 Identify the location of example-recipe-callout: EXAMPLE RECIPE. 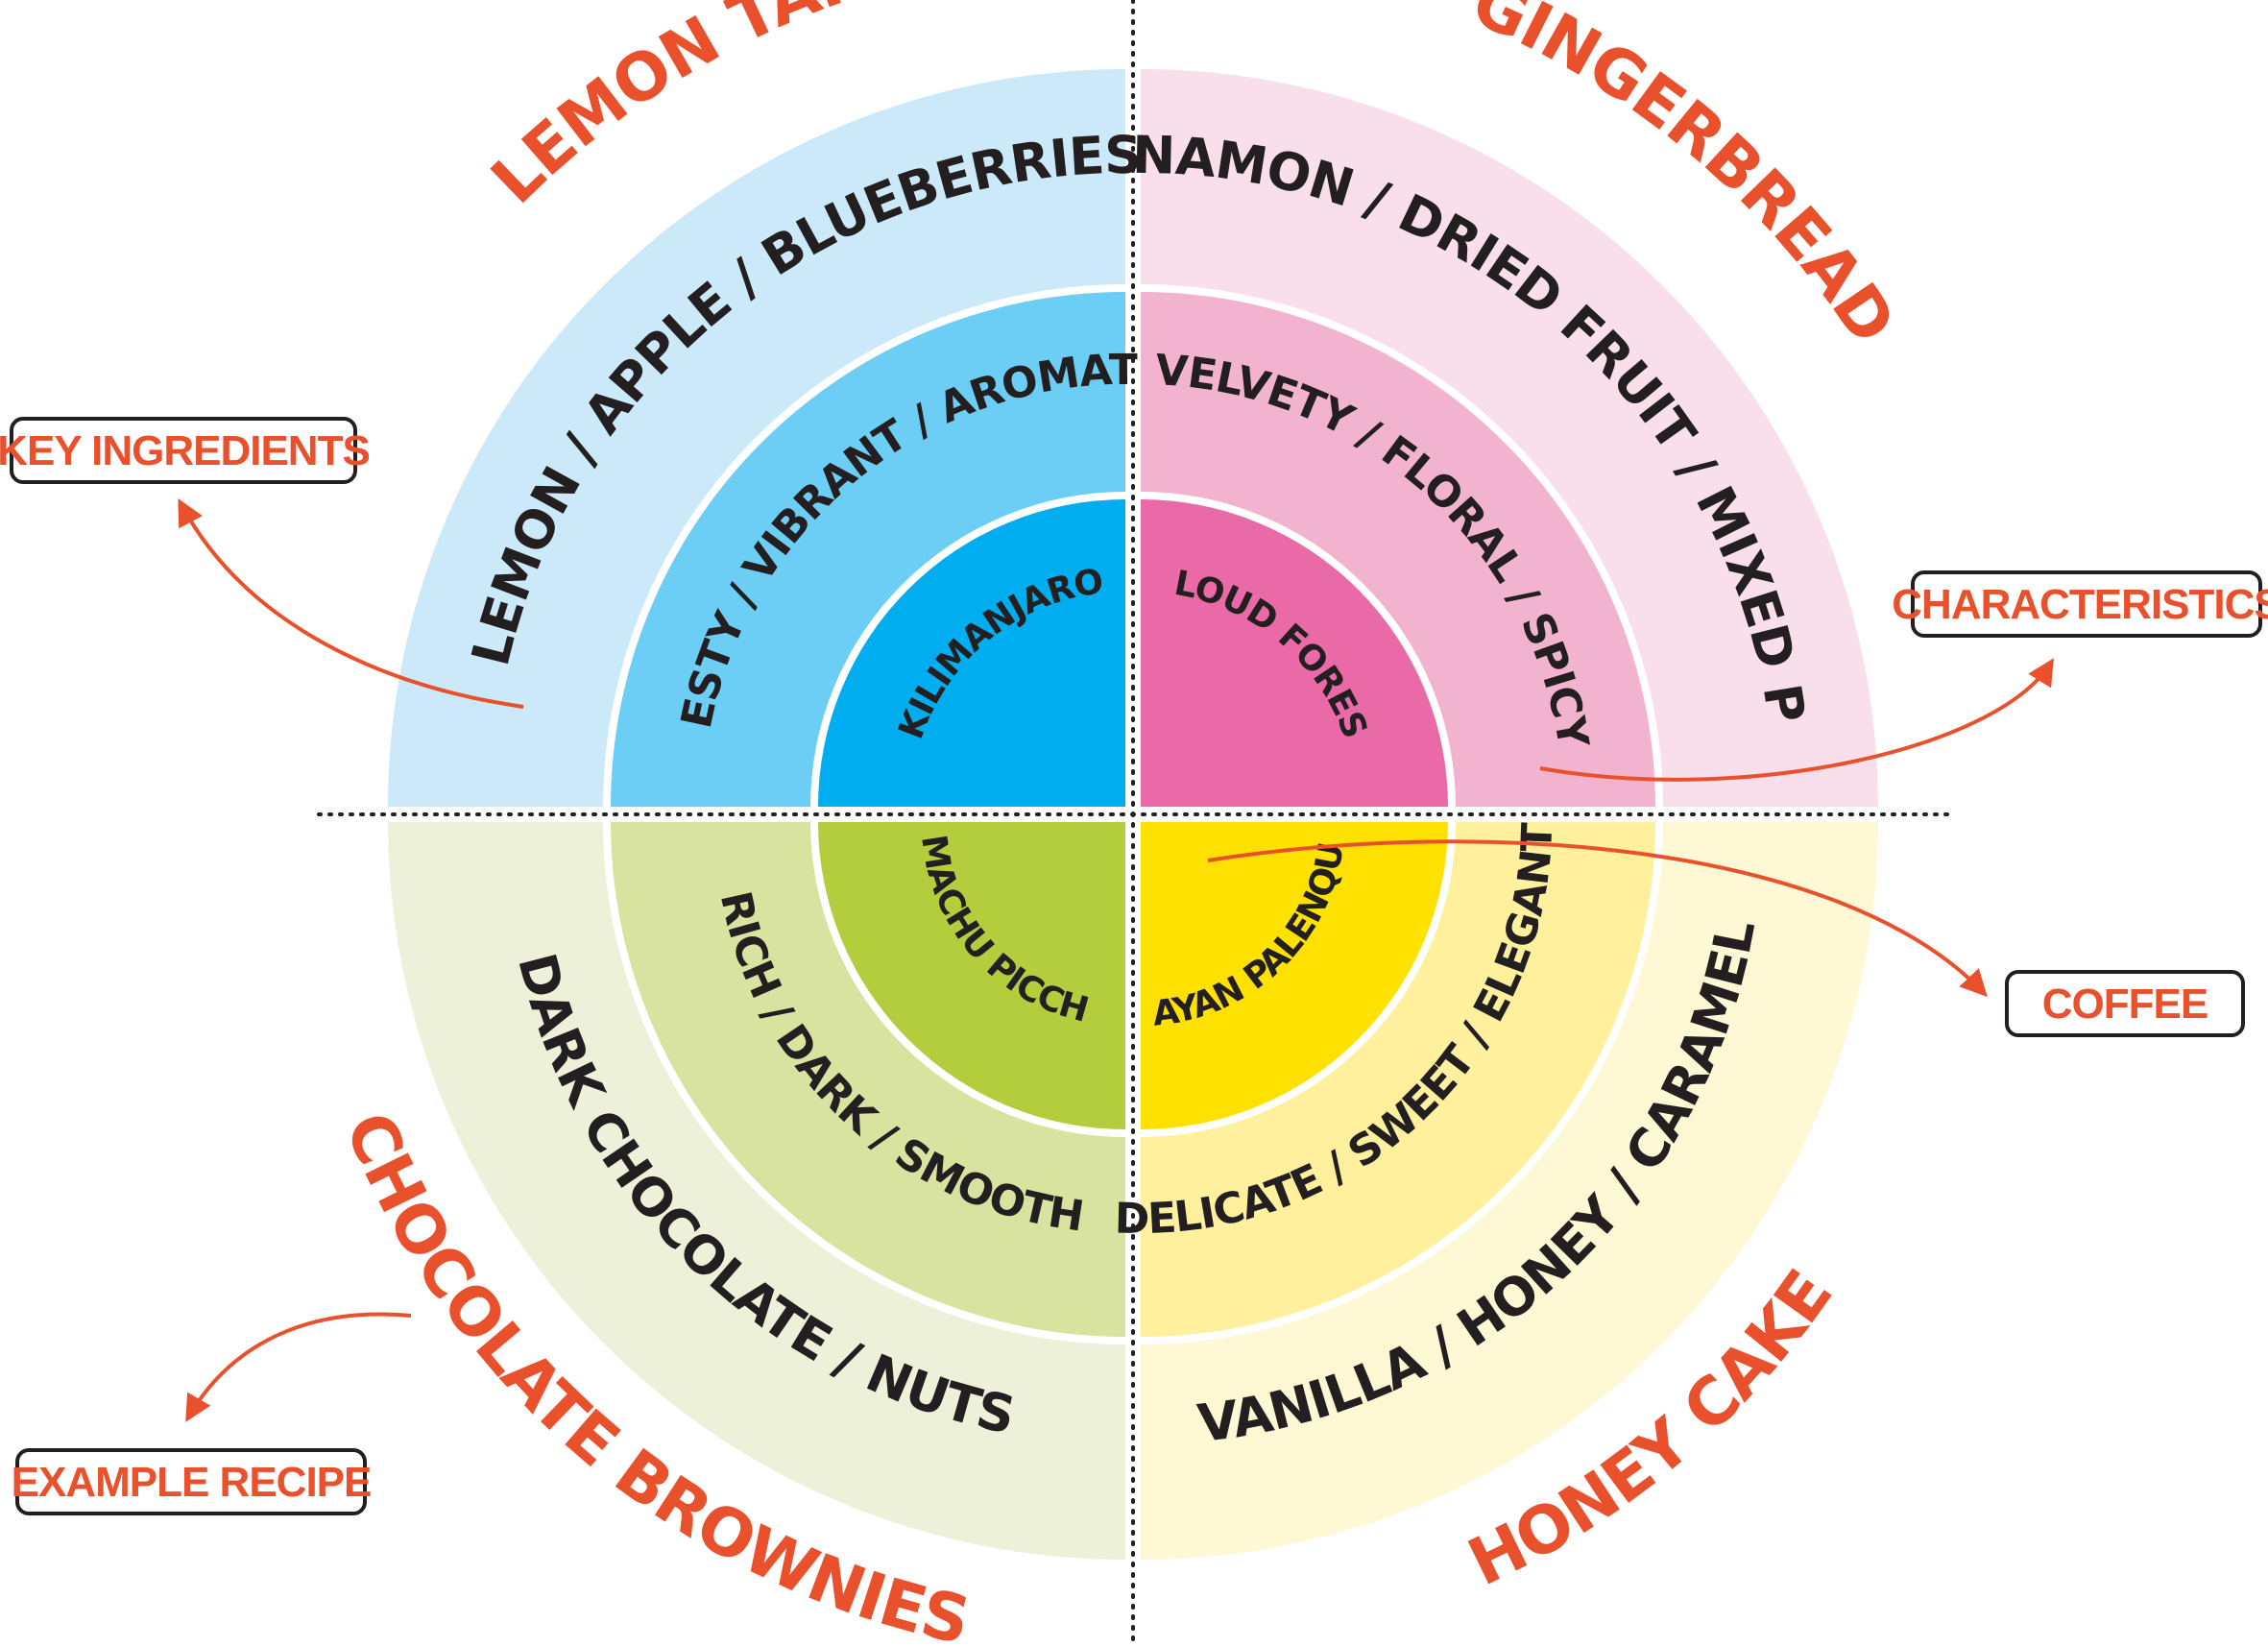
(192, 1482).